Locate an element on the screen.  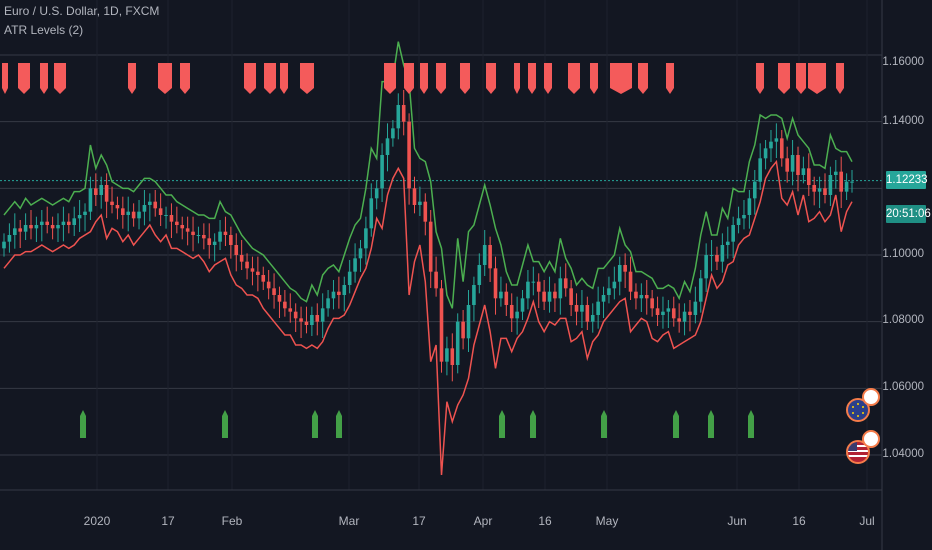
date-tick: 16 is located at coordinates (545, 521).